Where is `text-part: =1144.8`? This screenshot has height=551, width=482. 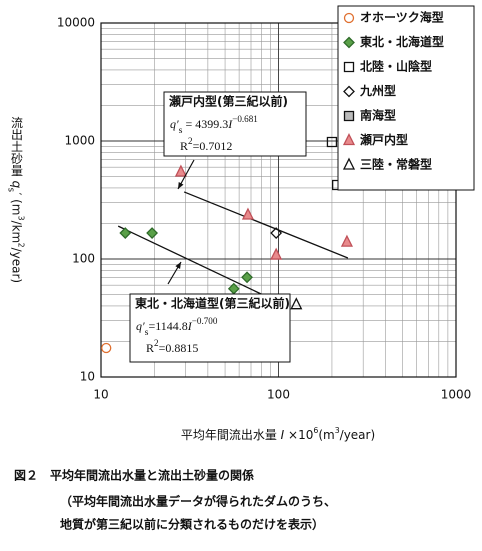 text-part: =1144.8 is located at coordinates (167, 326).